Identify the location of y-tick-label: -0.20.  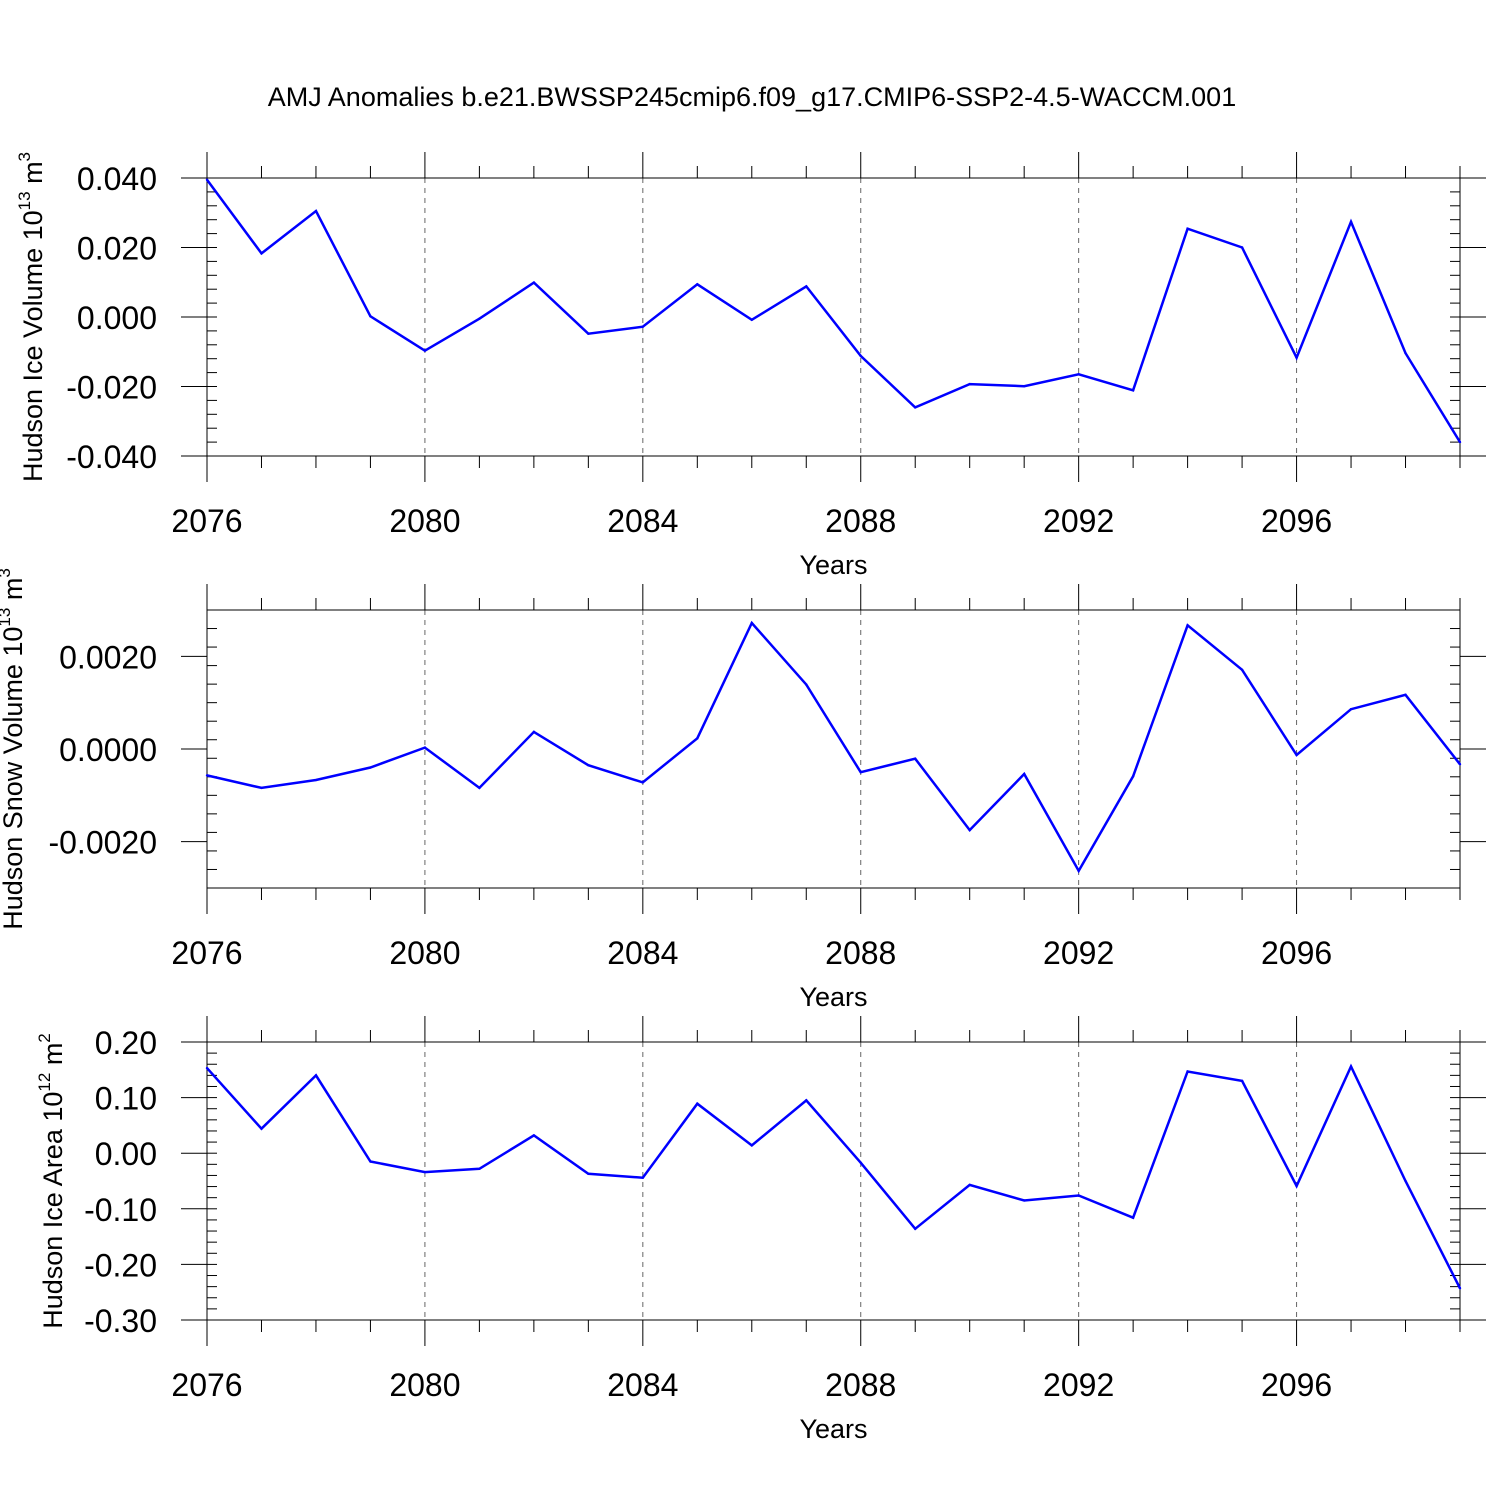
(120, 1265).